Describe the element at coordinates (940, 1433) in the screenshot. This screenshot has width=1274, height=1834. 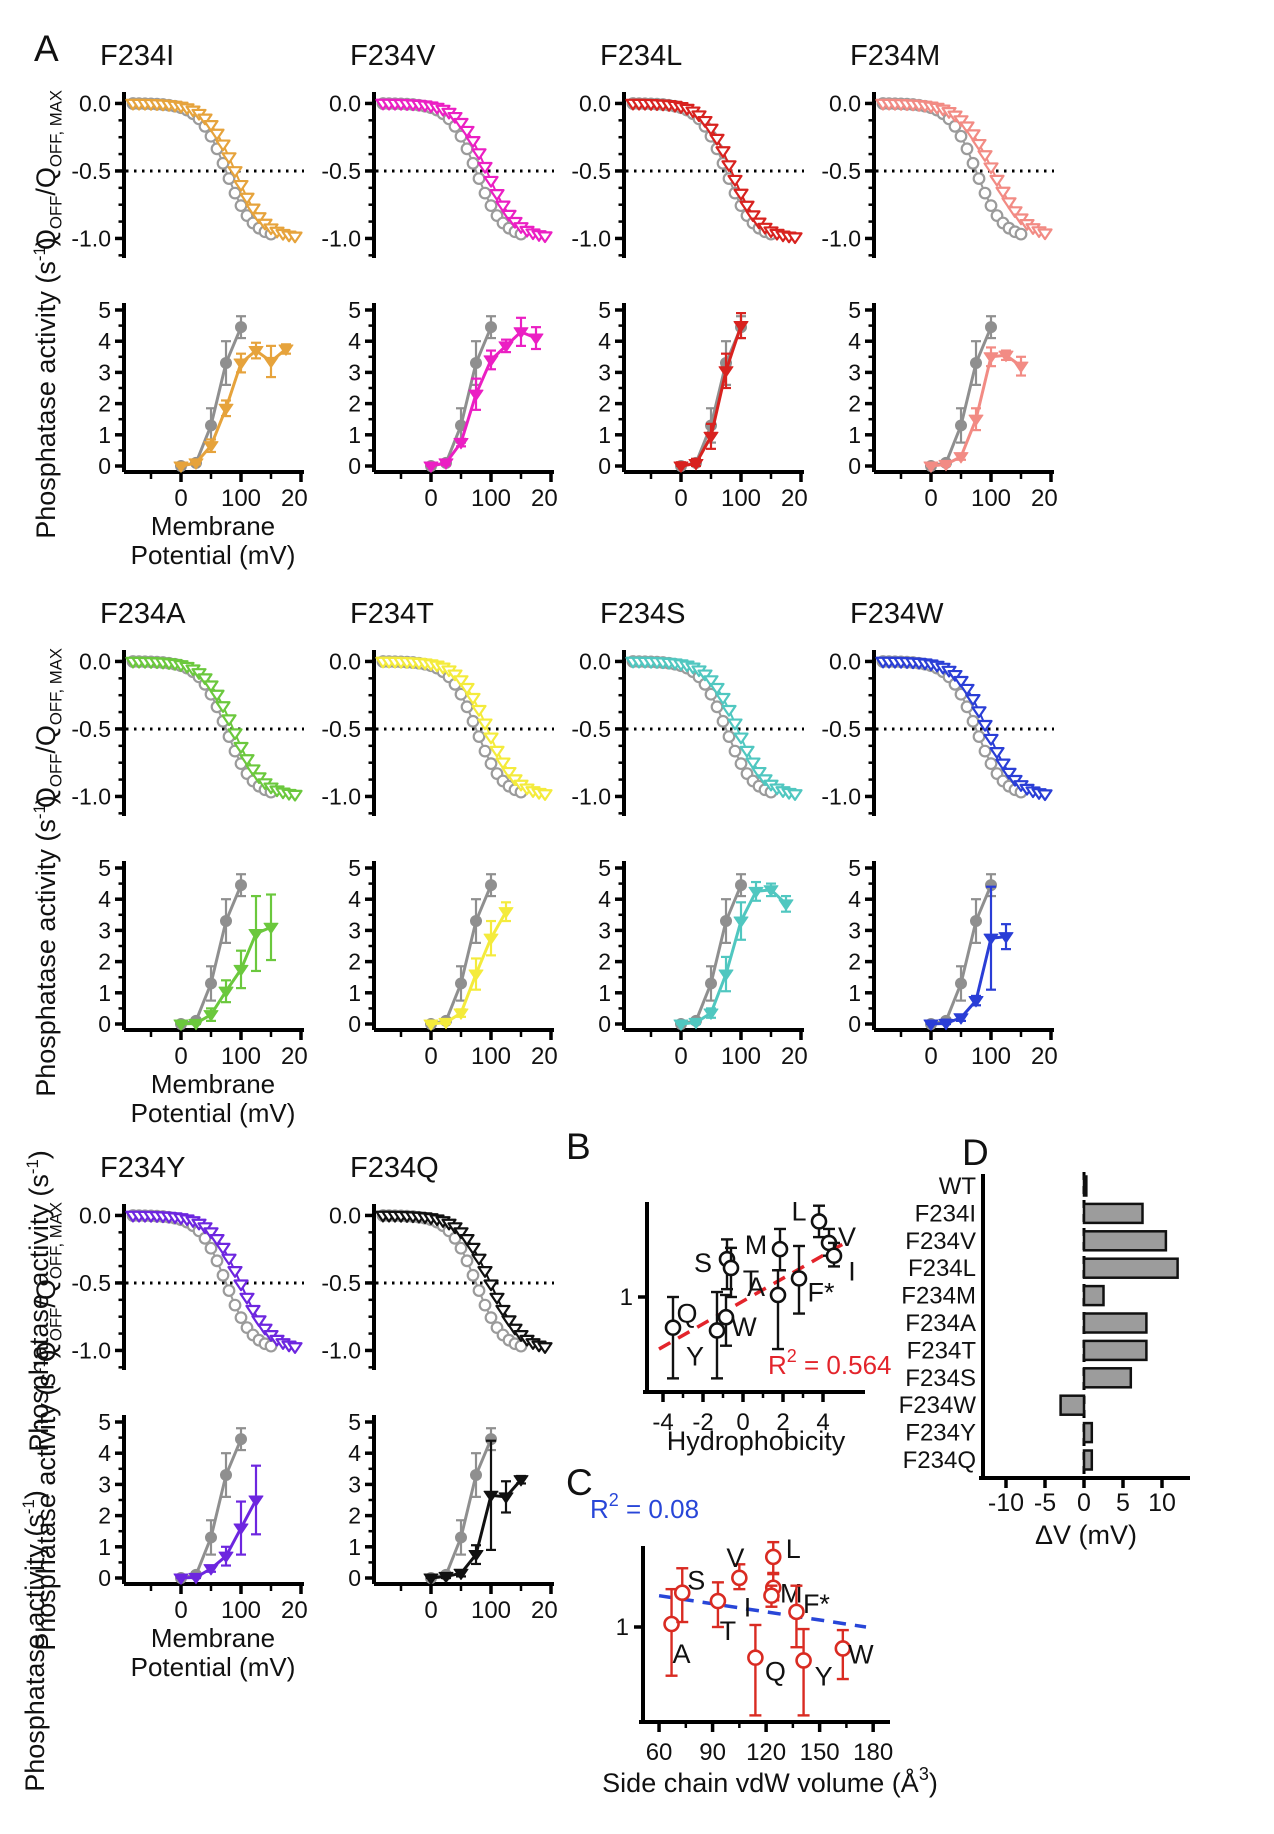
I see `svg-text: F234Y` at that location.